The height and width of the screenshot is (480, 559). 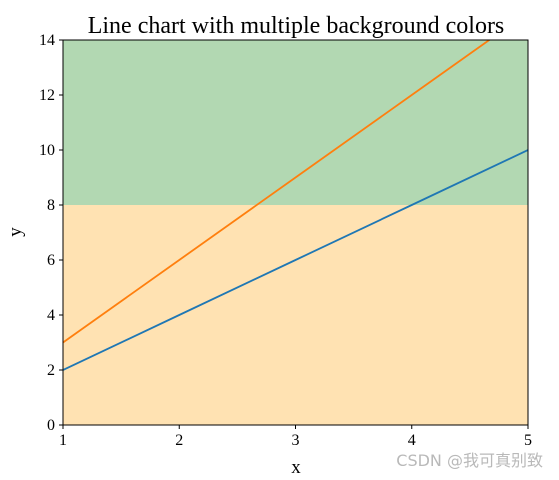 I want to click on y-tick-label: 12, so click(x=47, y=95).